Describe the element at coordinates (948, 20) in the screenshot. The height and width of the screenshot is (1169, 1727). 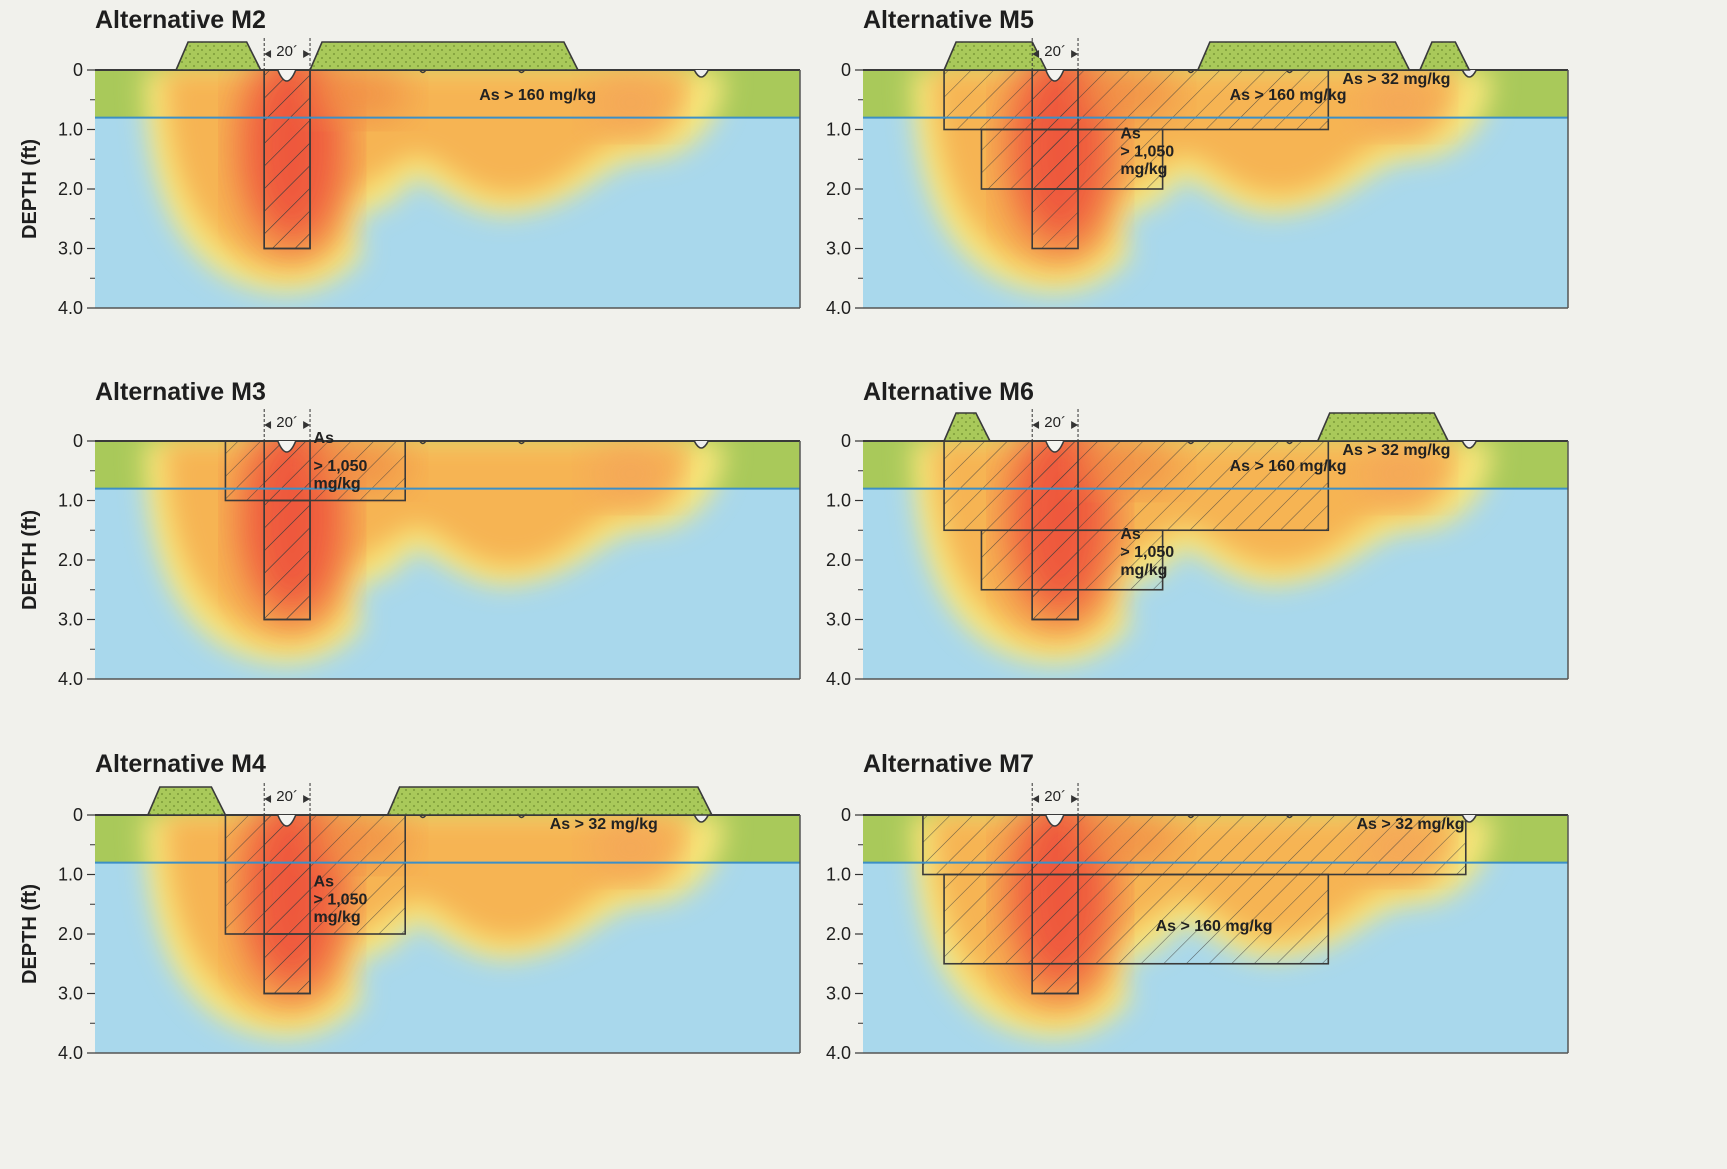
I see `panel-title: Alternative M5` at that location.